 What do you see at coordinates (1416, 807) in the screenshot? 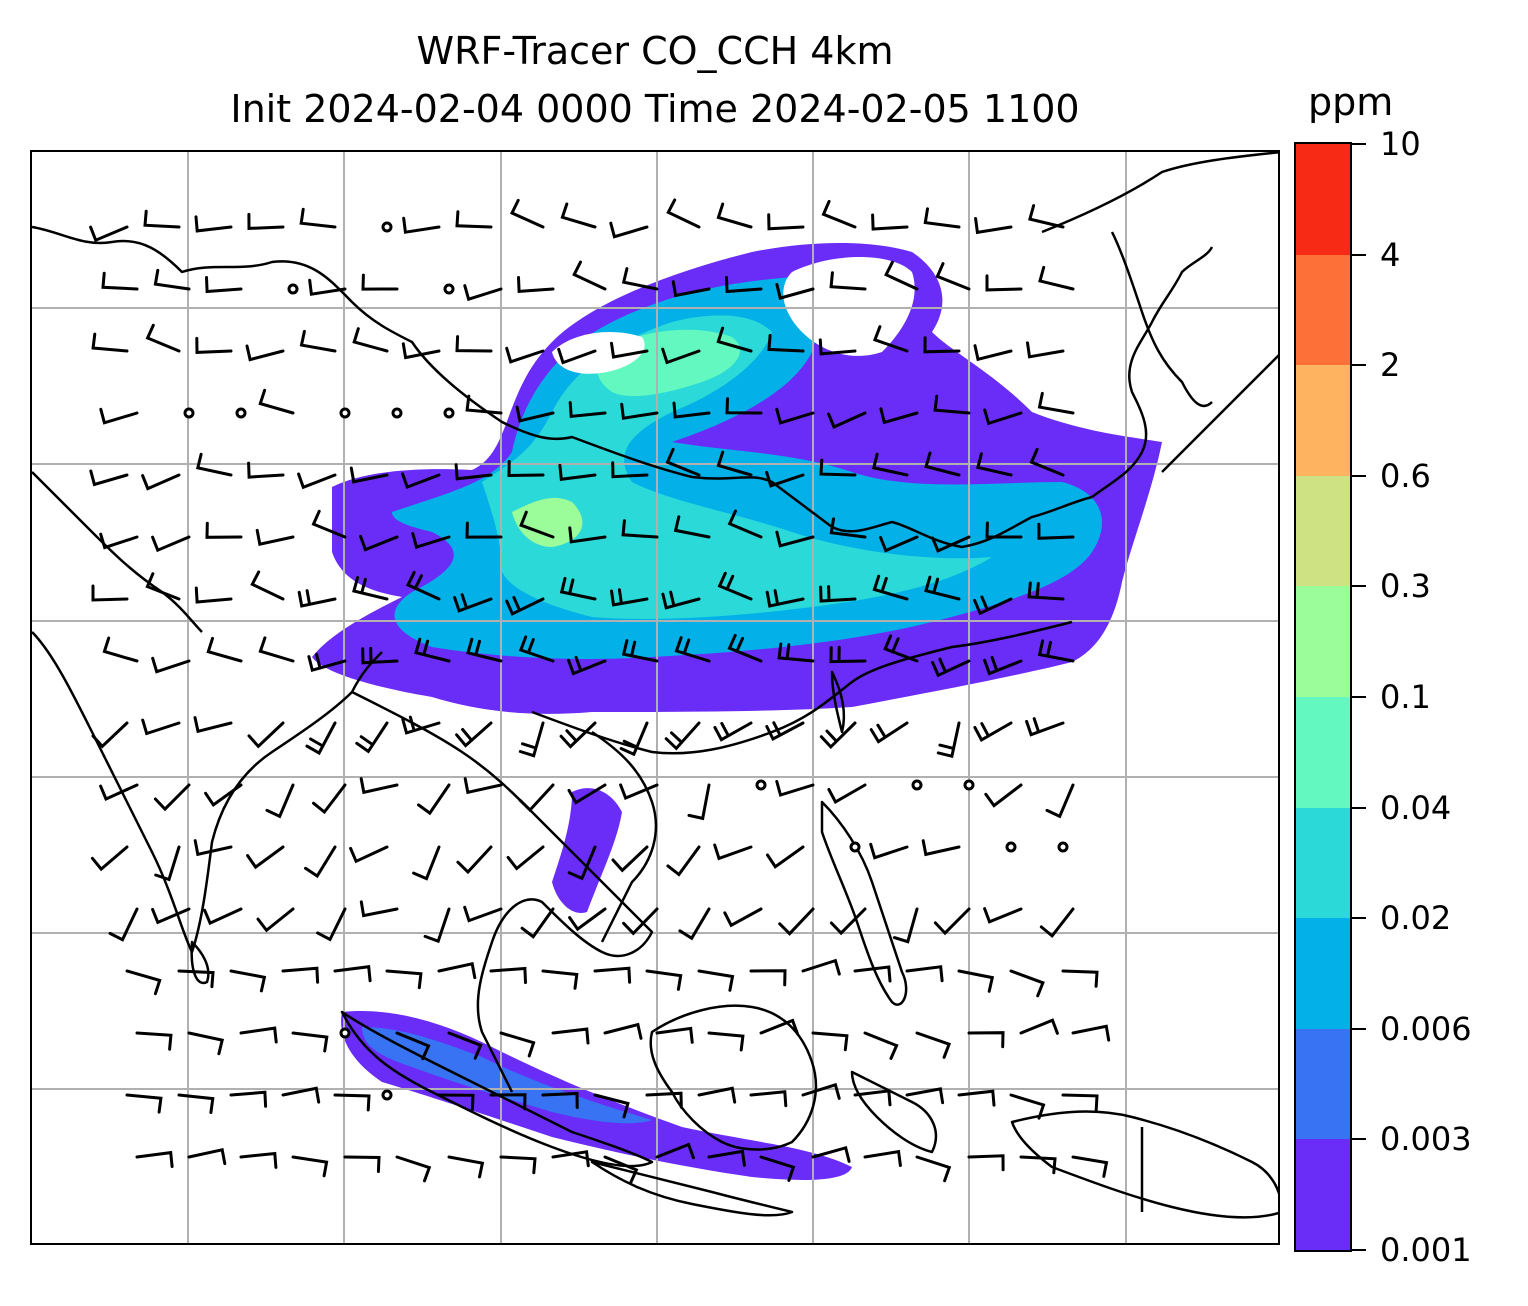
I see `colorbar-tick-label: 0.04` at bounding box center [1416, 807].